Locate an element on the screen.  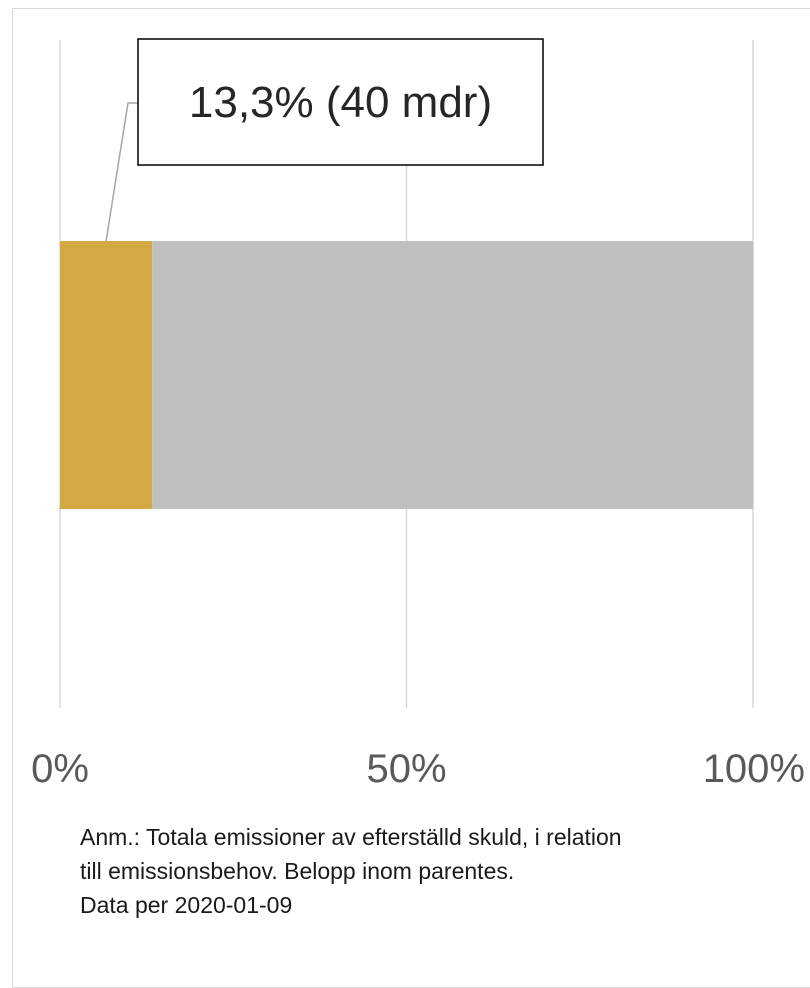
x-tick-label-2: 100% is located at coordinates (754, 769).